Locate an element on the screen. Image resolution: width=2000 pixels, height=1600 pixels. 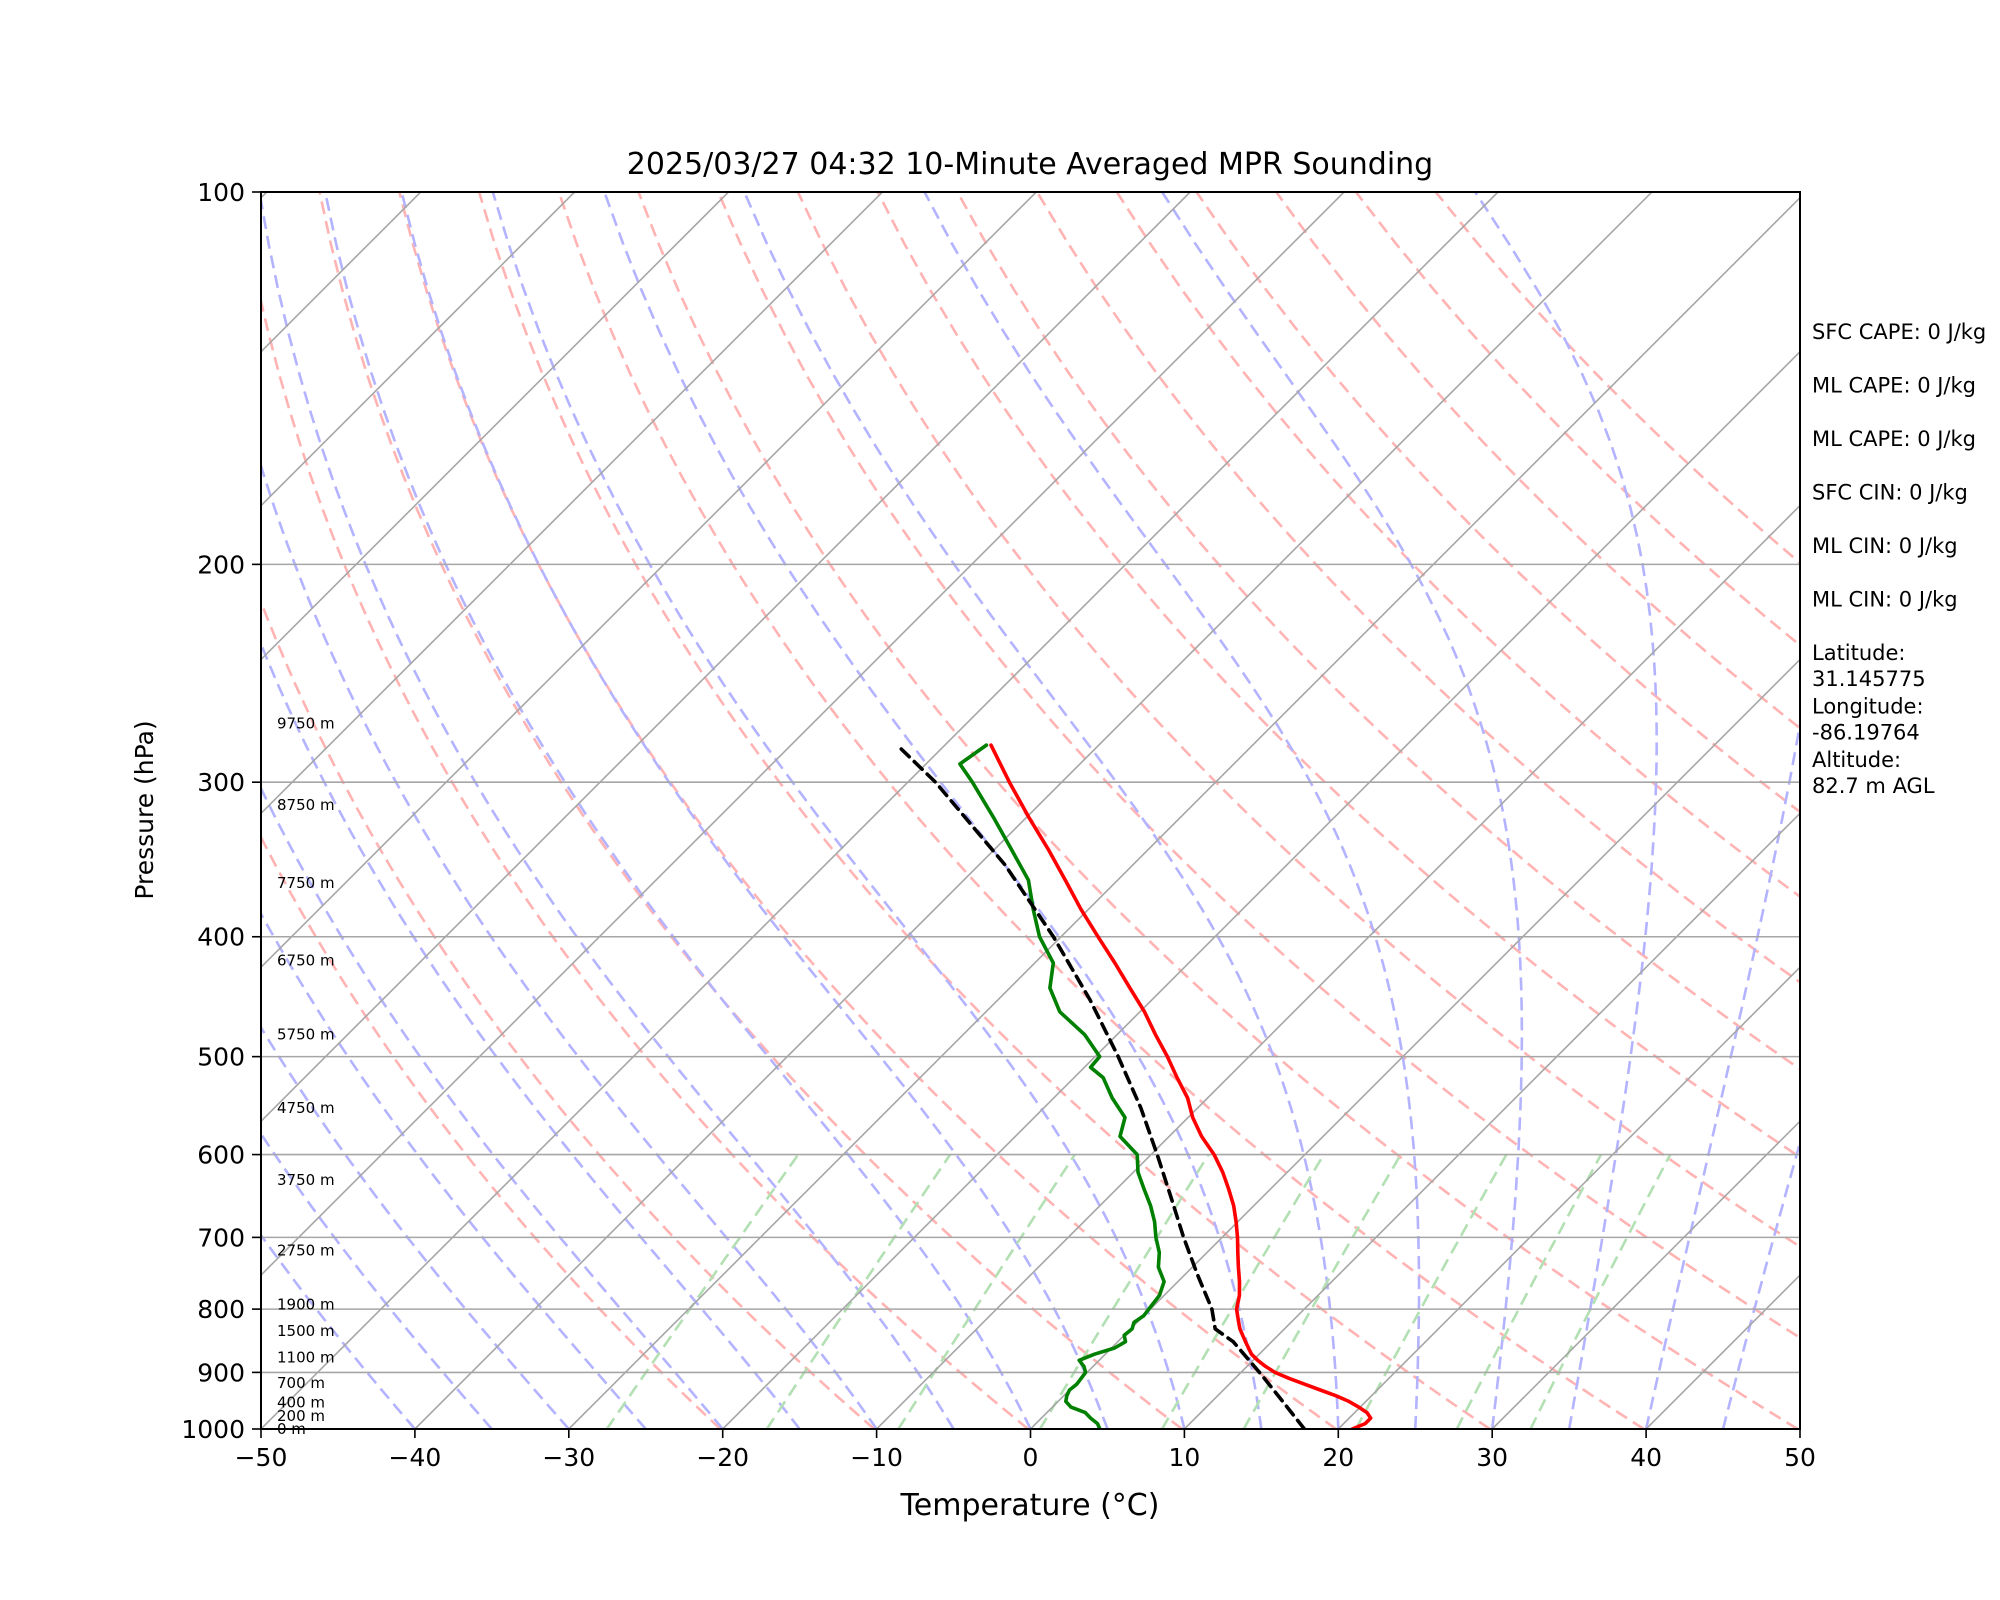
height-label: 6750 m is located at coordinates (306, 960).